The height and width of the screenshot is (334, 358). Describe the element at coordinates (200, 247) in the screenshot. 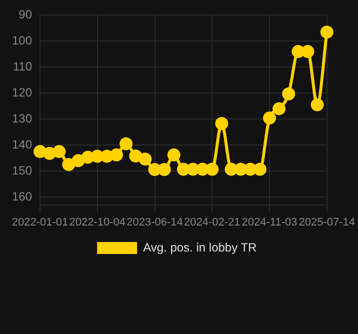

I see `legend-label: Avg. pos. in lobby TR` at that location.